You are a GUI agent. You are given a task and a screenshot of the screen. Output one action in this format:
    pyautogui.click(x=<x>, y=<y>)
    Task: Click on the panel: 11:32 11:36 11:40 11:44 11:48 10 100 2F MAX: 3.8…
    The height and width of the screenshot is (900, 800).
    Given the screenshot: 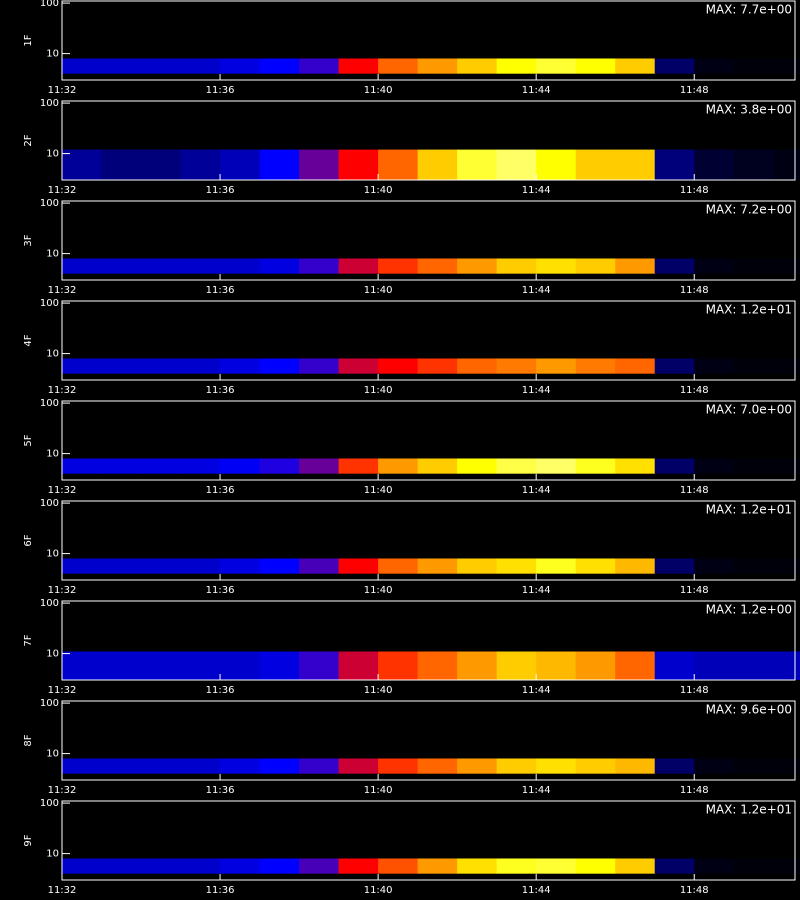 What is the action you would take?
    pyautogui.click(x=411, y=147)
    